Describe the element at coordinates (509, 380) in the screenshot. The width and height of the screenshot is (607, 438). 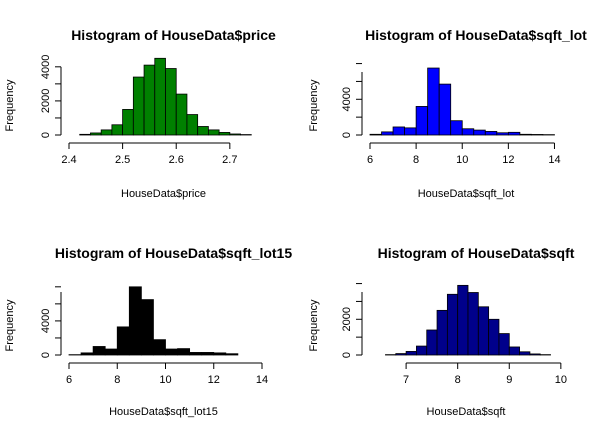
I see `x-tick-label: 9` at that location.